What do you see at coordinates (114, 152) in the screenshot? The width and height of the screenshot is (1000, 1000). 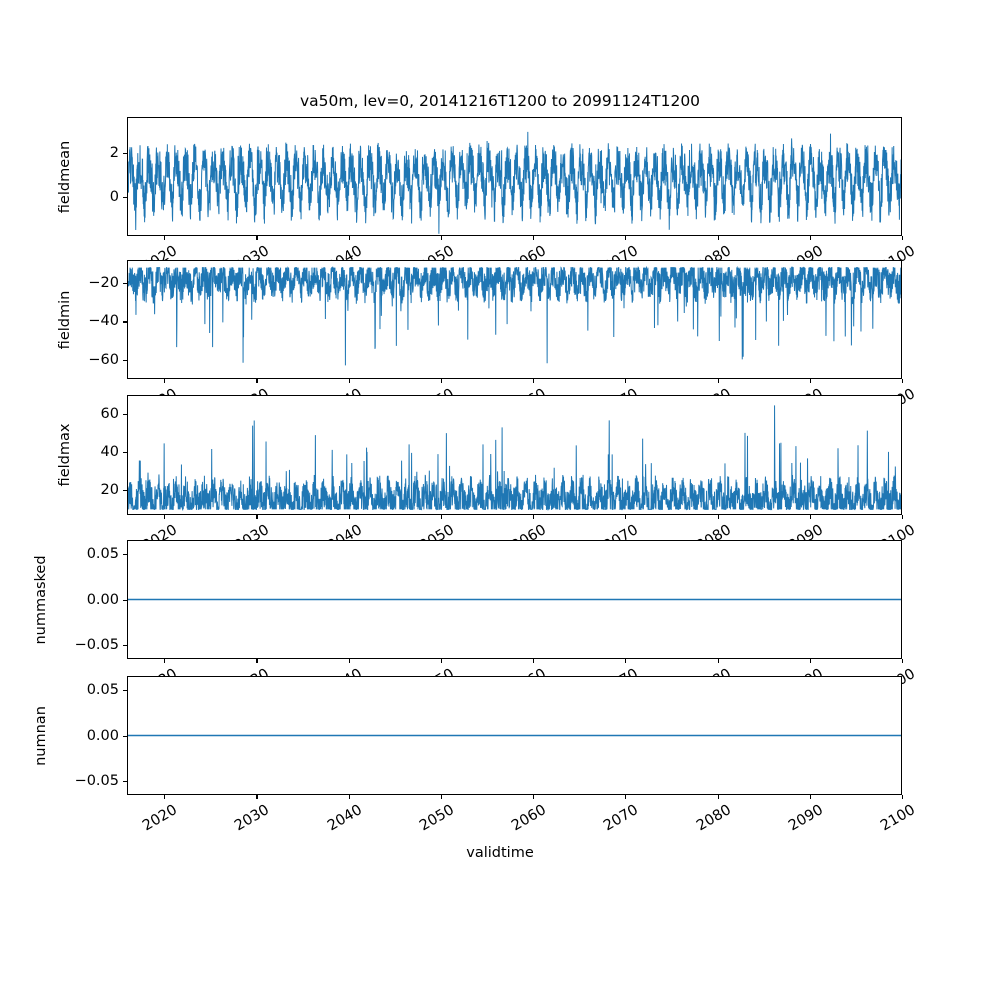 I see `y-tick-label: 2` at bounding box center [114, 152].